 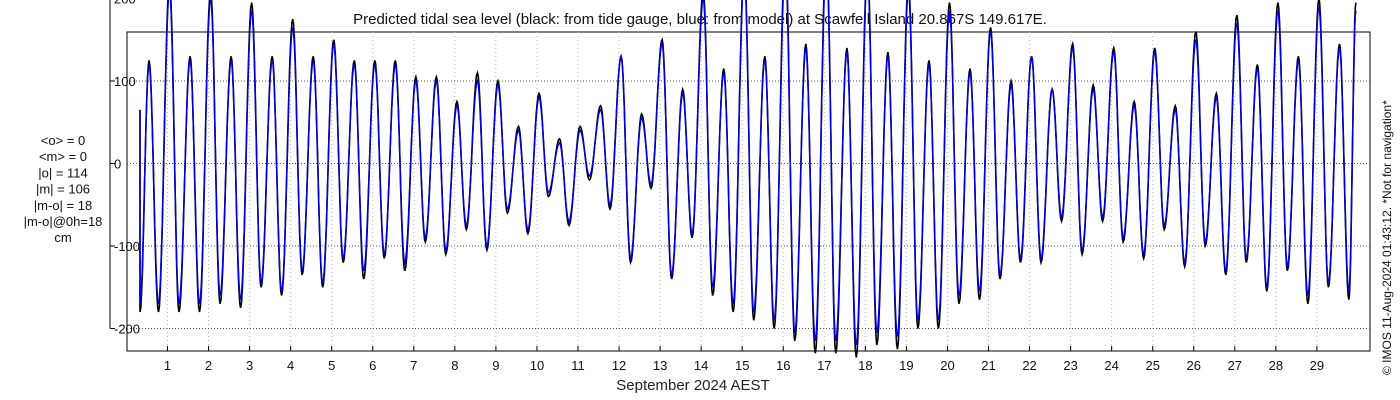 What do you see at coordinates (906, 365) in the screenshot?
I see `x-tick-label: 19` at bounding box center [906, 365].